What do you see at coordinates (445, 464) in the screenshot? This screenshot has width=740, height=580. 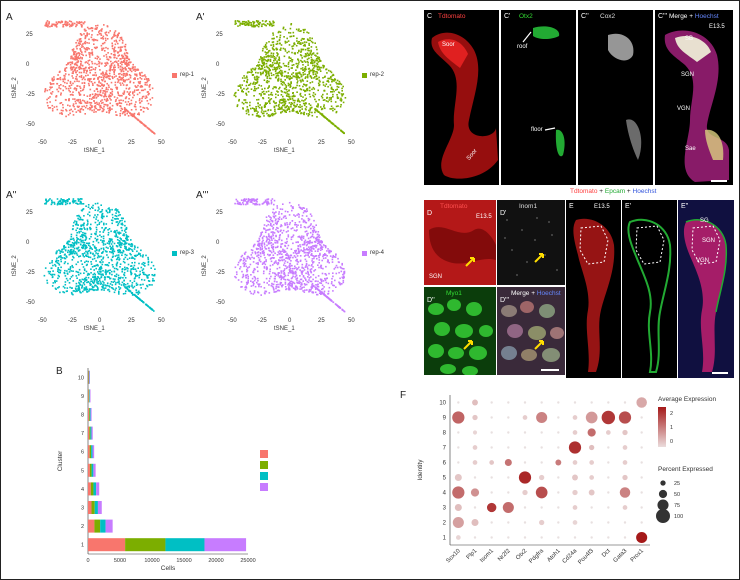 I see `y-tick-label: 6` at bounding box center [445, 464].